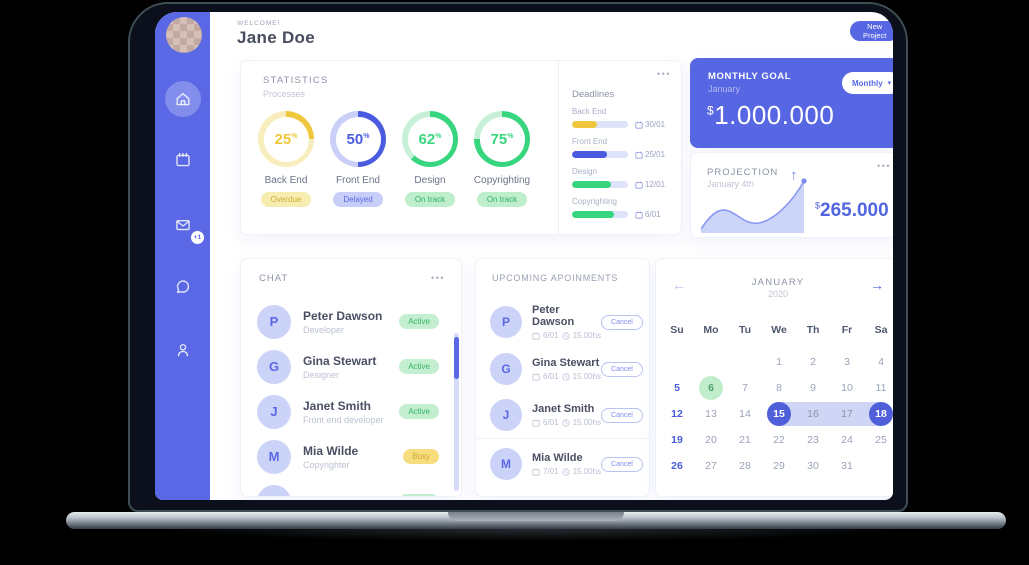 Image resolution: width=1029 pixels, height=565 pixels. Describe the element at coordinates (774, 377) in the screenshot. I see `calendar-card: ← → JANUARY 2020 Su Mo Tu We Th Fr Sa 1` at that location.